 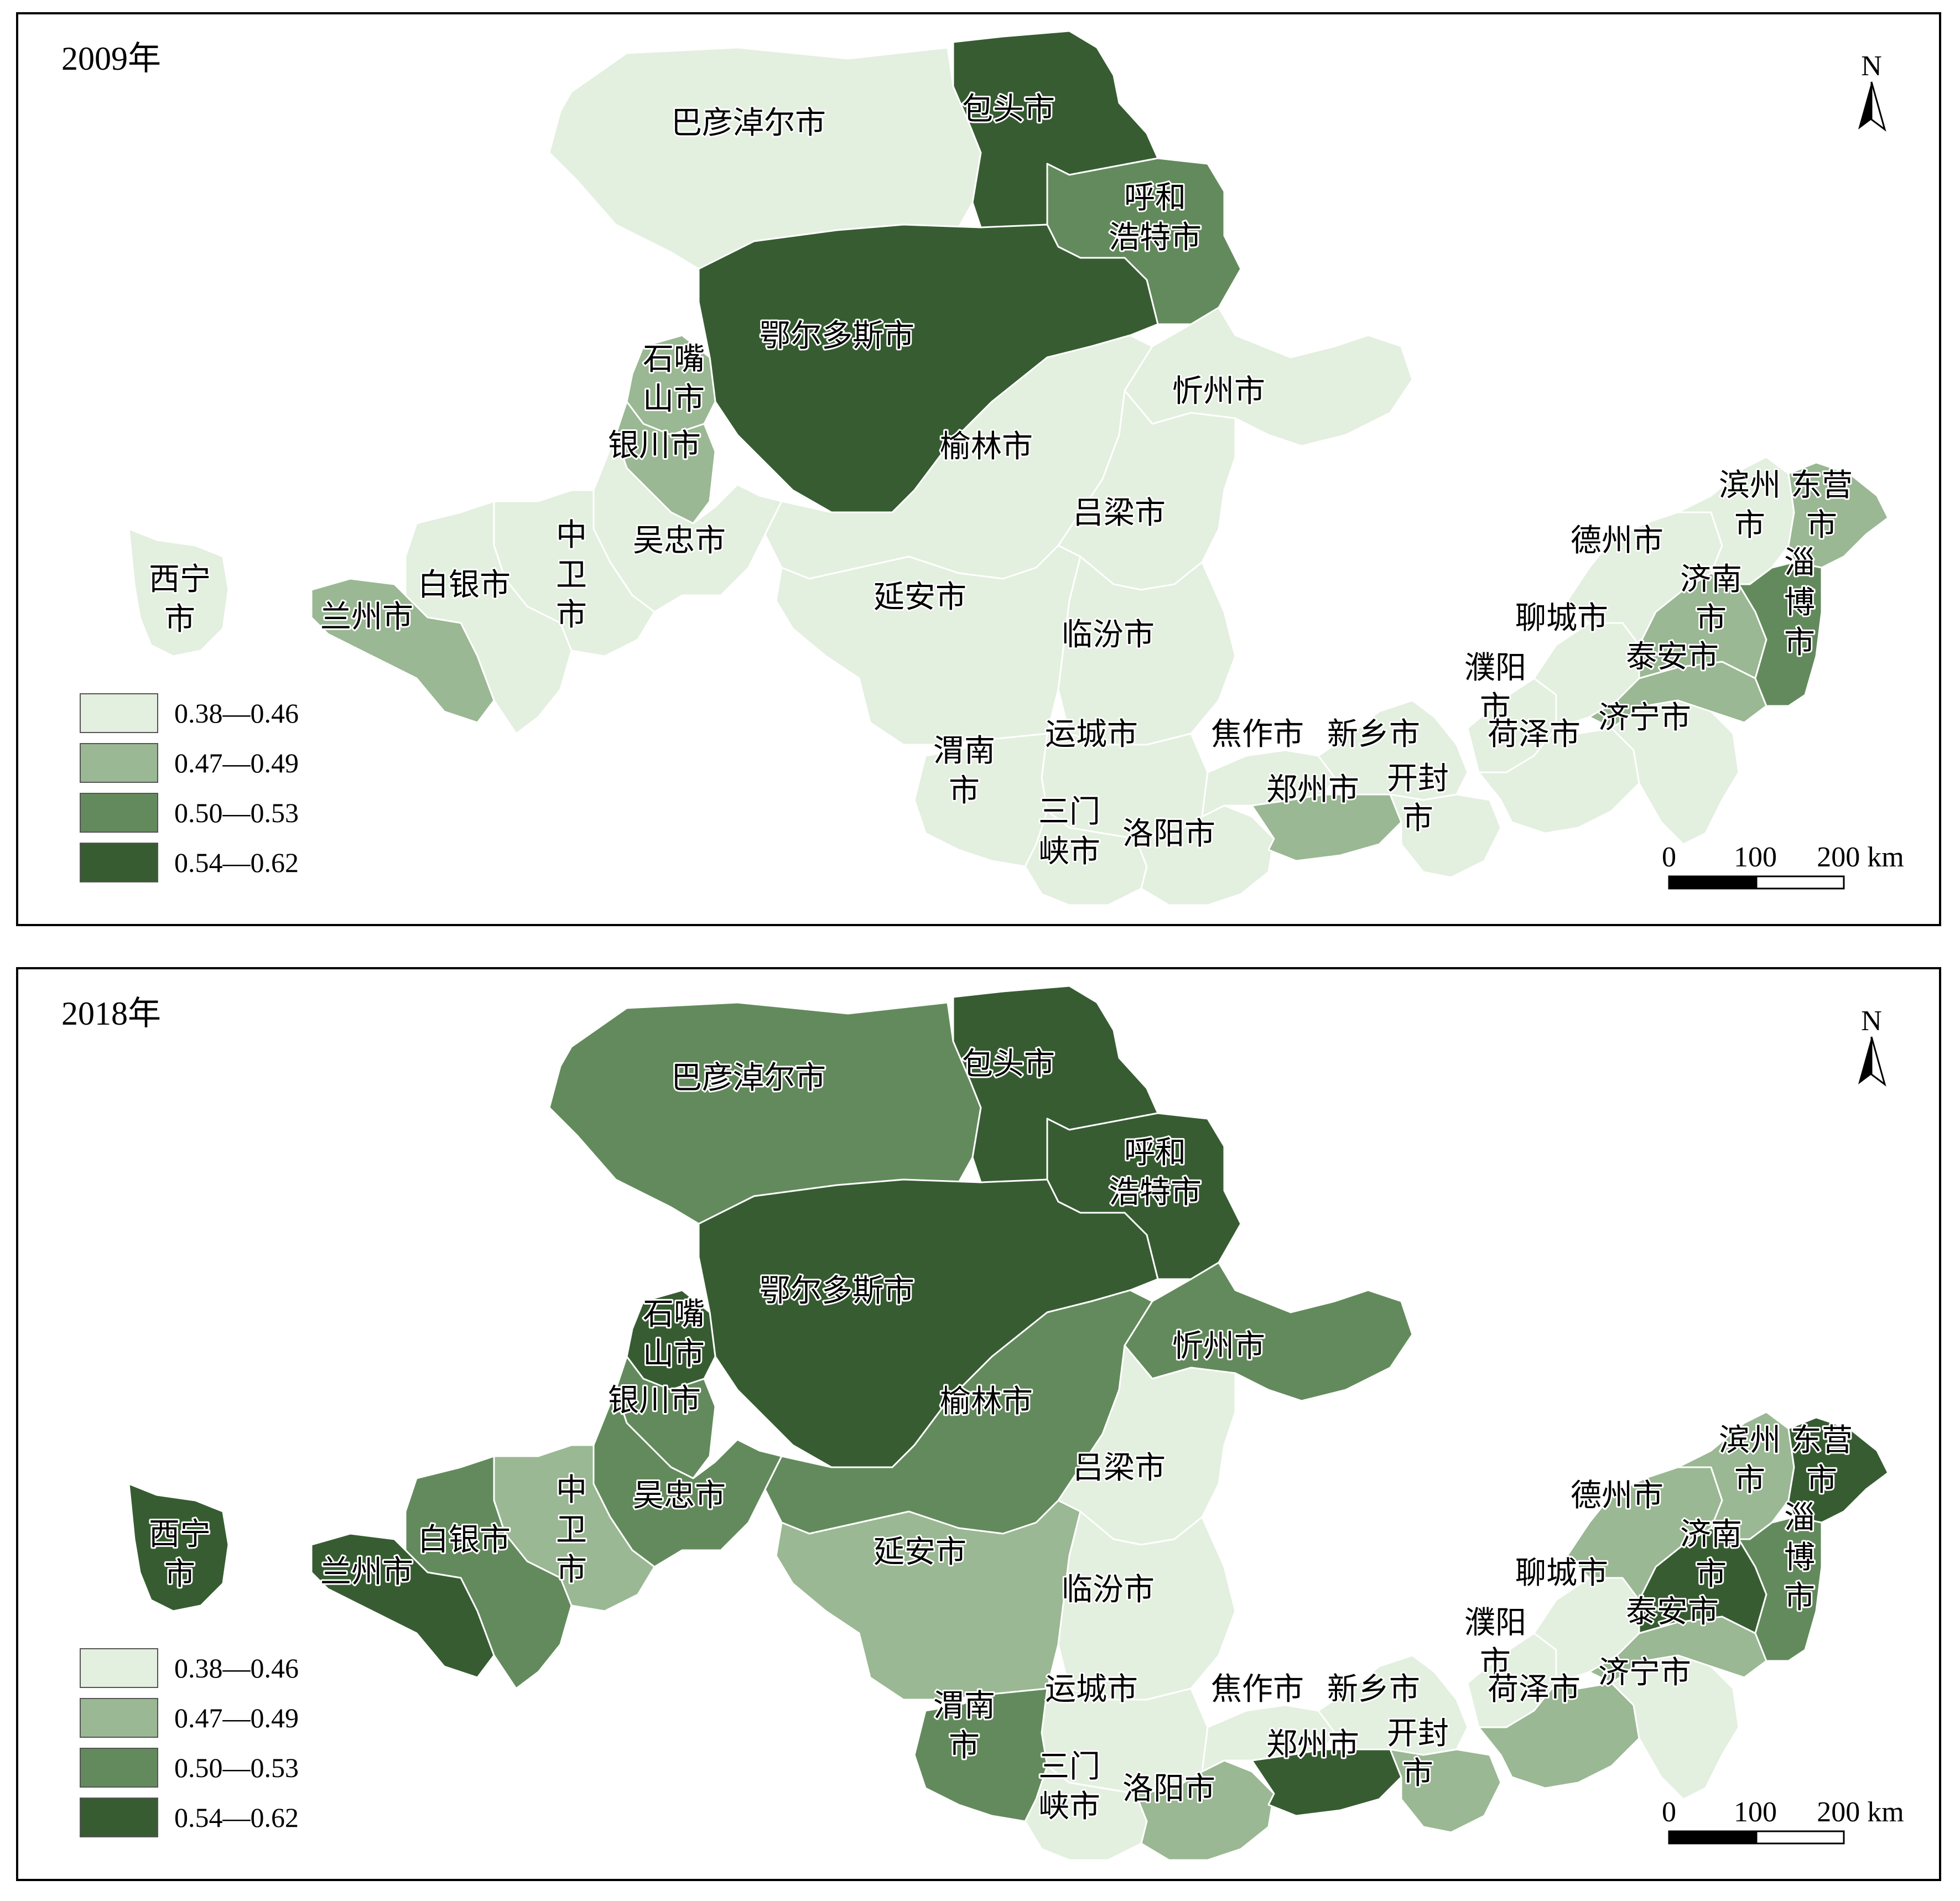 I want to click on year-title: 2009年, so click(x=111, y=58).